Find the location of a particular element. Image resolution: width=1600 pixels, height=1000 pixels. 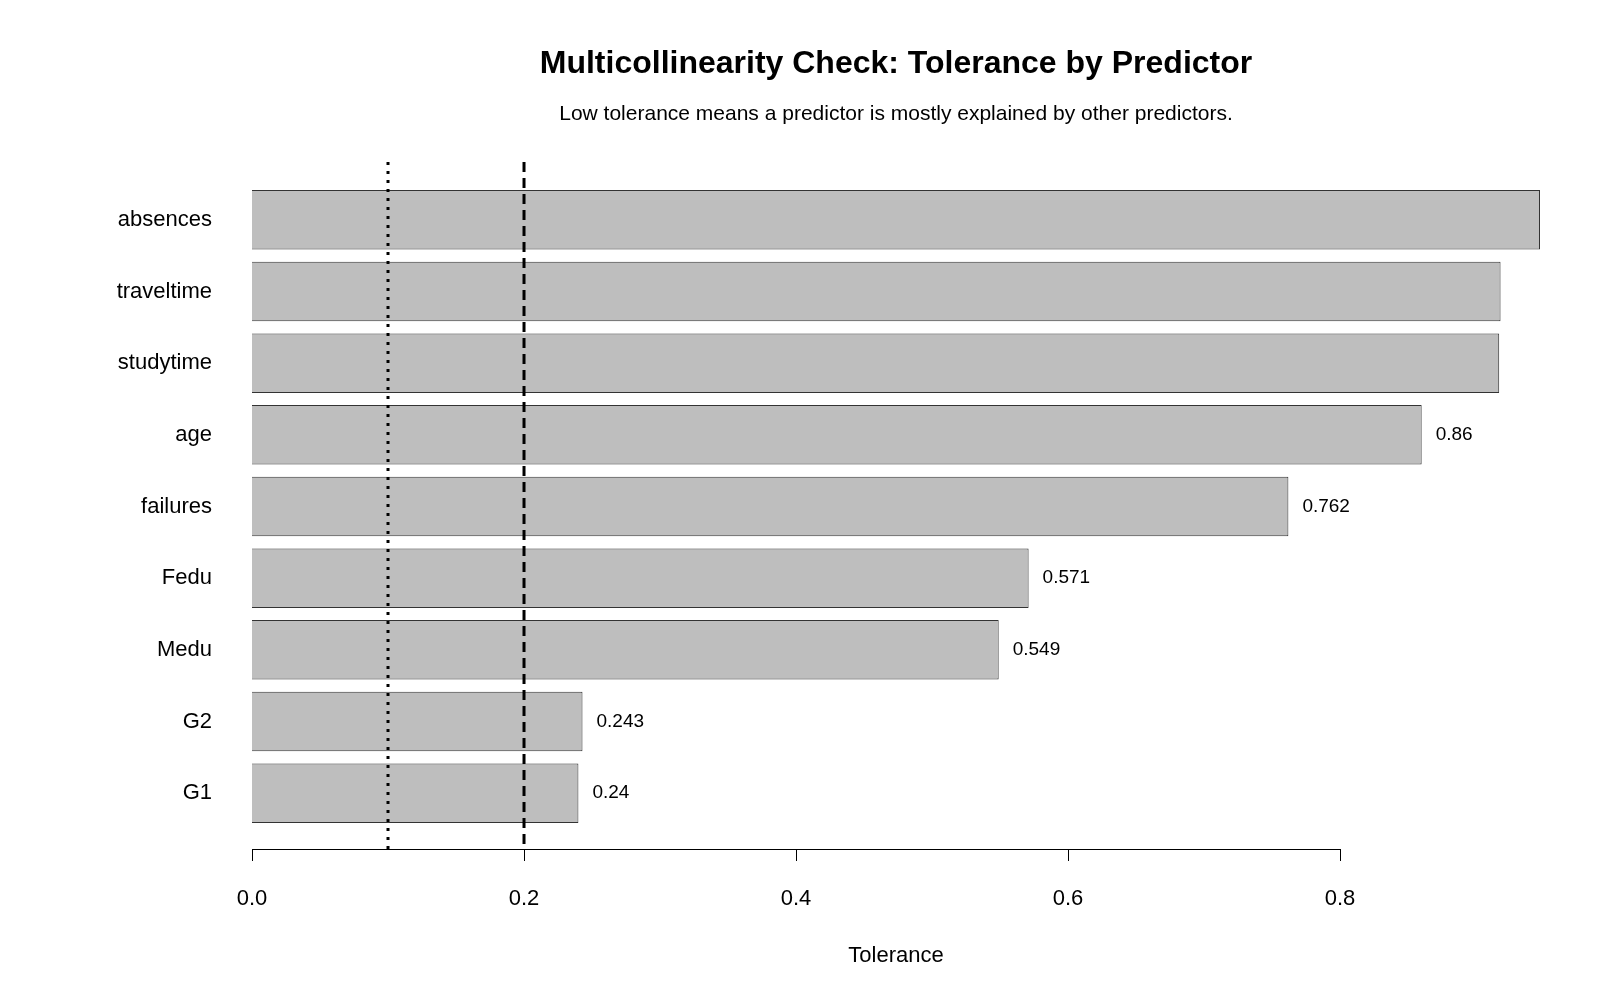

y-tick-label: G2 is located at coordinates (197, 720).